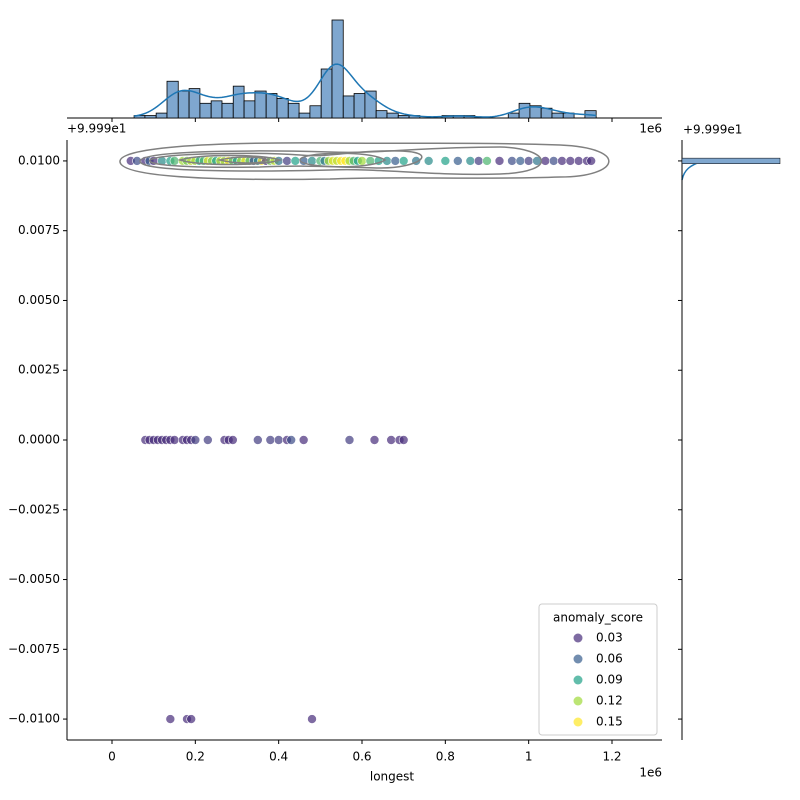  What do you see at coordinates (609, 659) in the screenshot?
I see `legend-label: 0.06` at bounding box center [609, 659].